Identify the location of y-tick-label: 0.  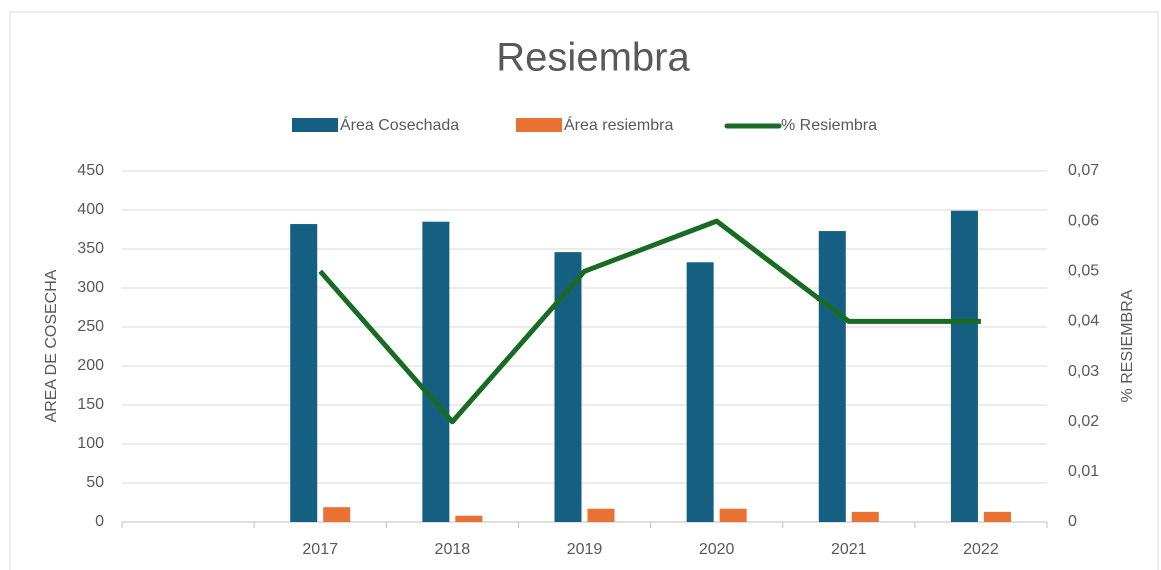
(99, 521).